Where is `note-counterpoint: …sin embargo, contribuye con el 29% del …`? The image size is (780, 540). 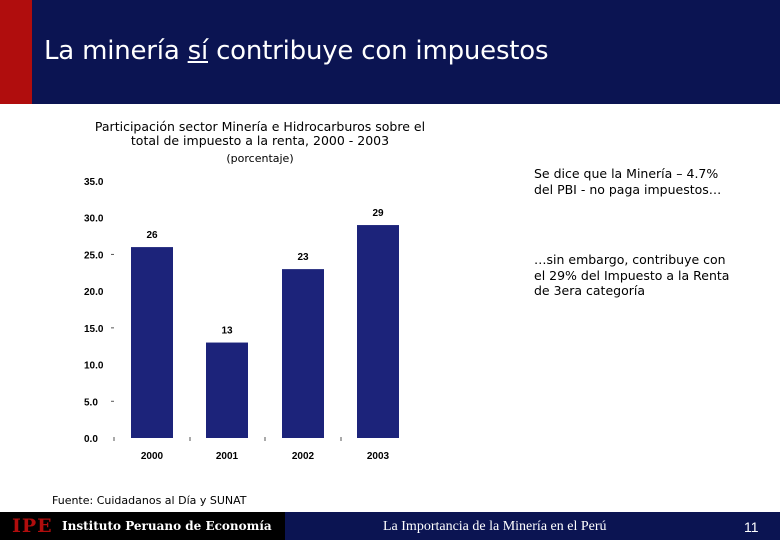 note-counterpoint: …sin embargo, contribuye con el 29% del … is located at coordinates (632, 275).